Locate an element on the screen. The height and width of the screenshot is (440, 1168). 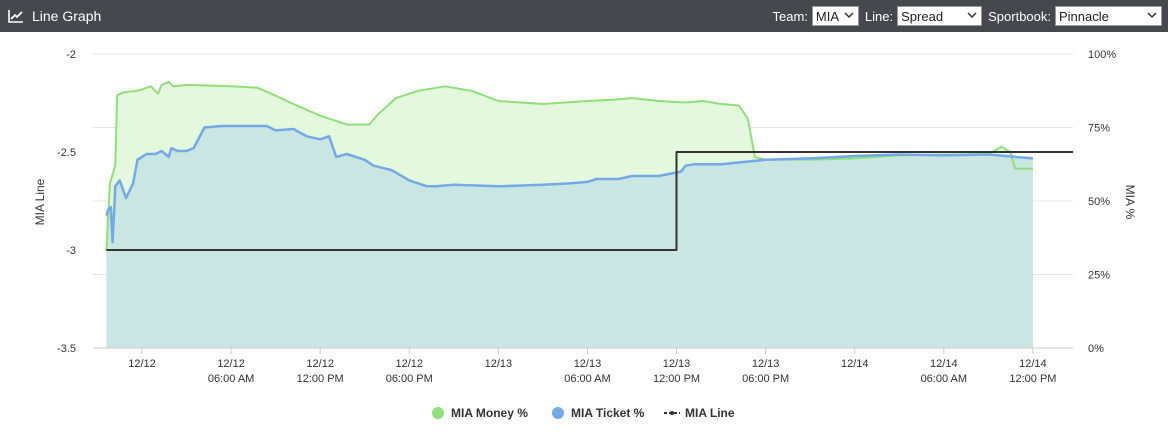
sportsbook-select: Pinnacle is located at coordinates (1108, 16).